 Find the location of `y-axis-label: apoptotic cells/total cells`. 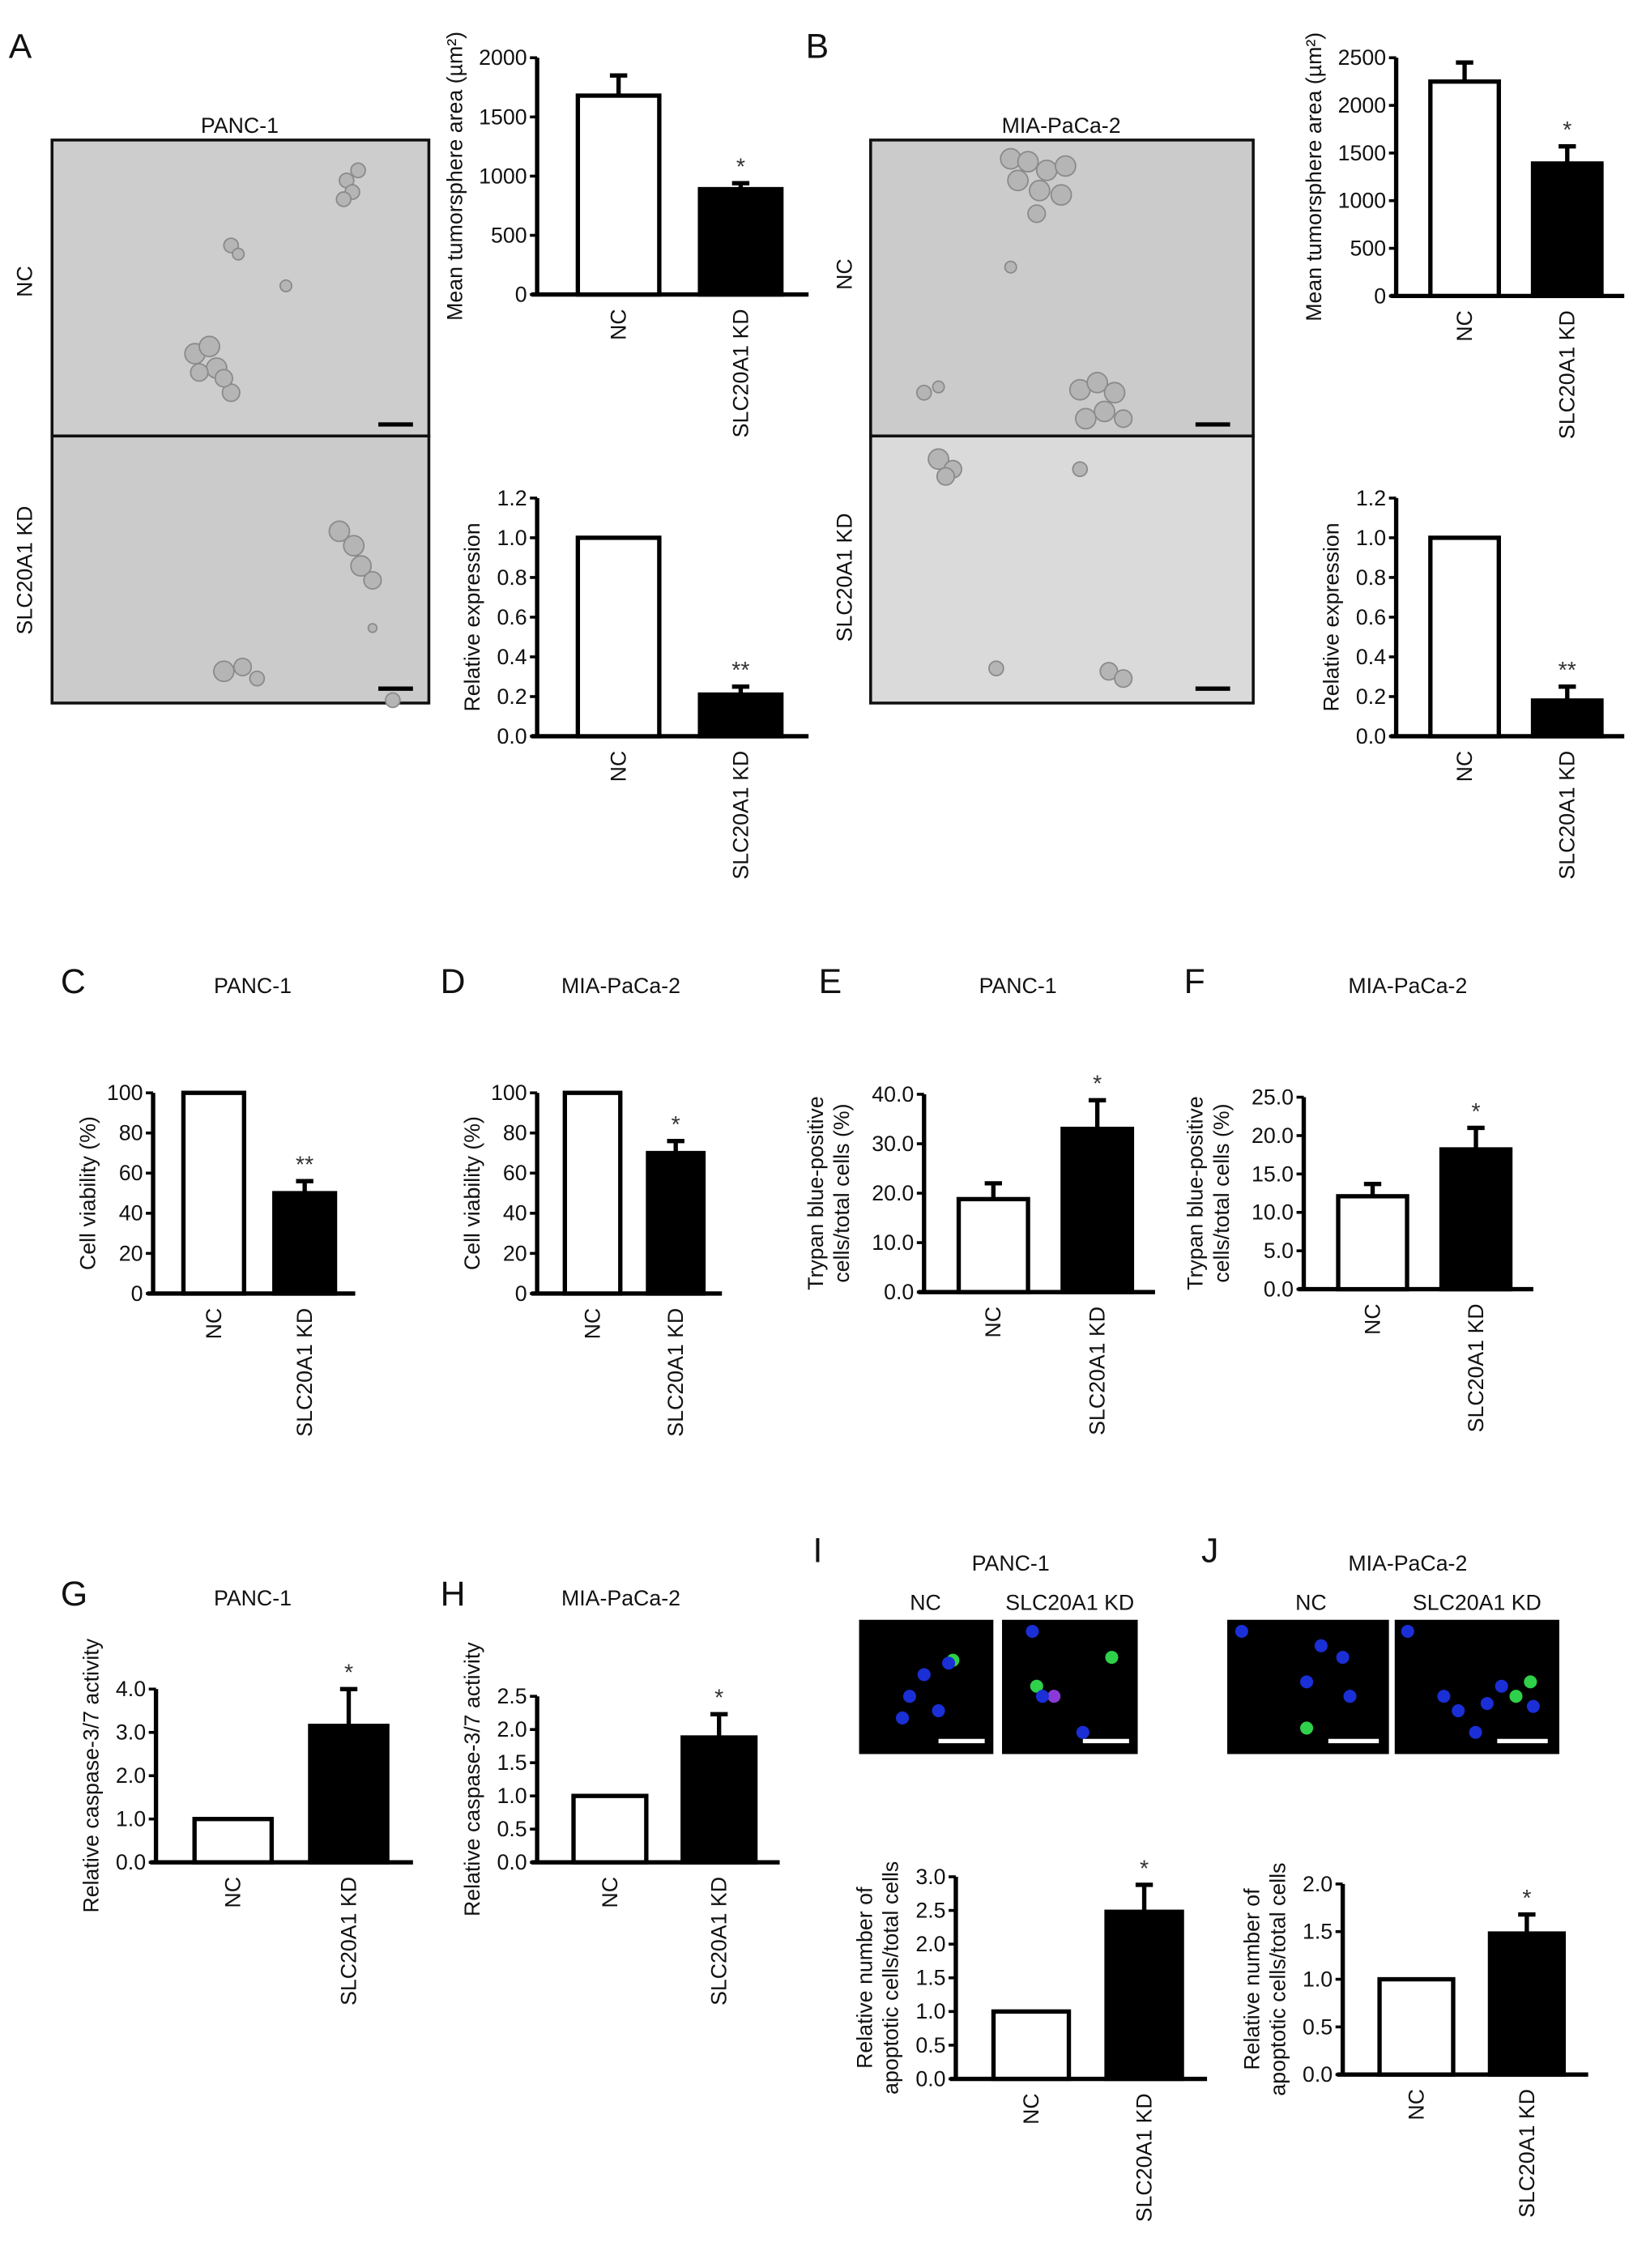

y-axis-label: apoptotic cells/total cells is located at coordinates (891, 1978).